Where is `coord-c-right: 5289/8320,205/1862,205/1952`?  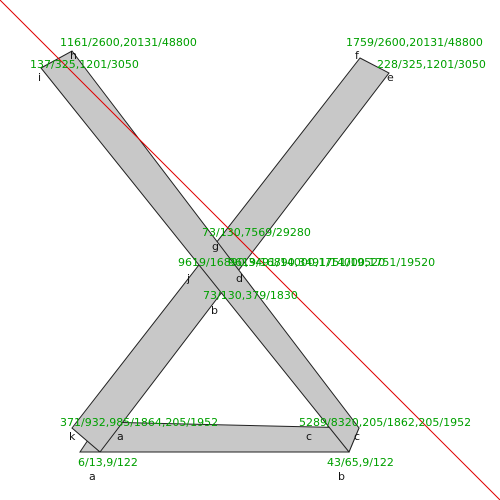
coord-c-right: 5289/8320,205/1862,205/1952 is located at coordinates (385, 422).